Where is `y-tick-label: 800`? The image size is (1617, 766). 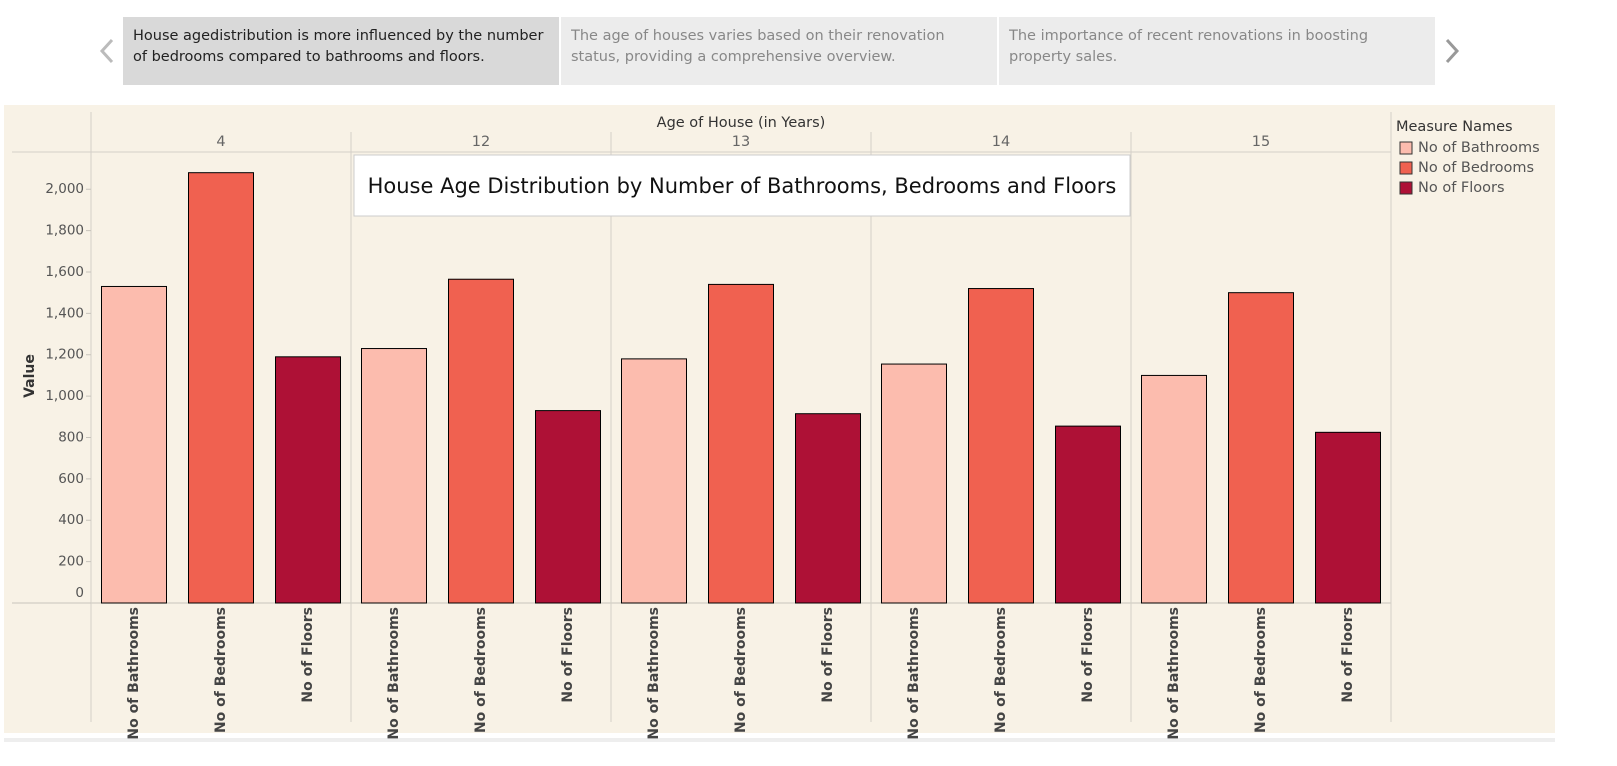
y-tick-label: 800 is located at coordinates (71, 437).